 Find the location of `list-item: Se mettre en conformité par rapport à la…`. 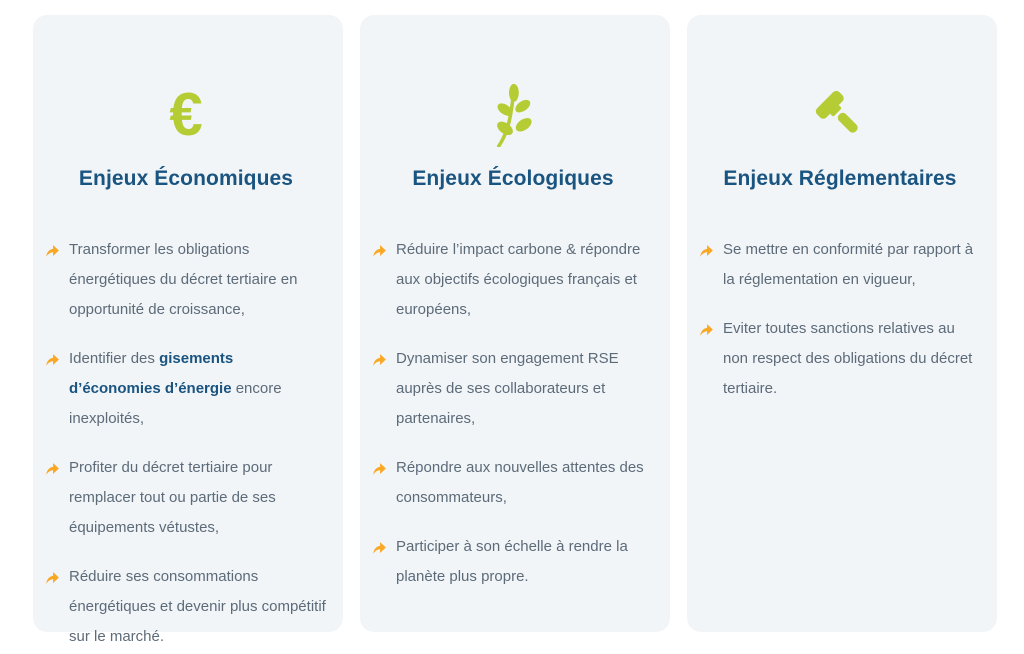

list-item: Se mettre en conformité par rapport à la… is located at coordinates (840, 265).